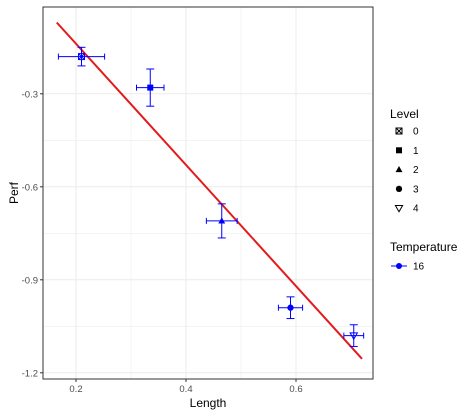 The width and height of the screenshot is (474, 415). What do you see at coordinates (30, 373) in the screenshot?
I see `y-tick-label: -1.2` at bounding box center [30, 373].